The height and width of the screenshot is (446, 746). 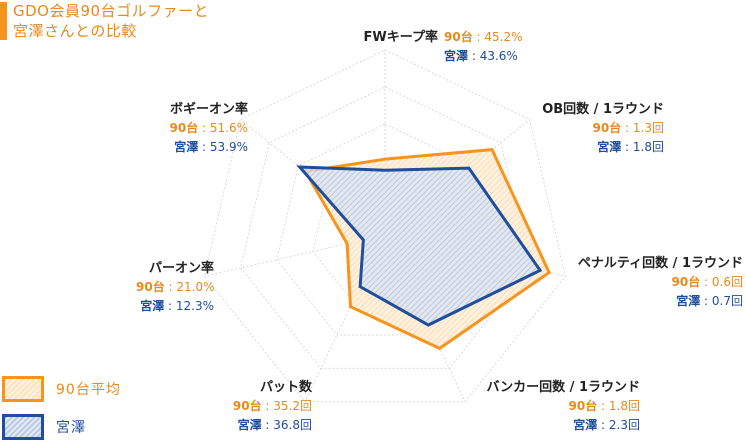 What do you see at coordinates (23, 389) in the screenshot?
I see `legend-swatch-avg` at bounding box center [23, 389].